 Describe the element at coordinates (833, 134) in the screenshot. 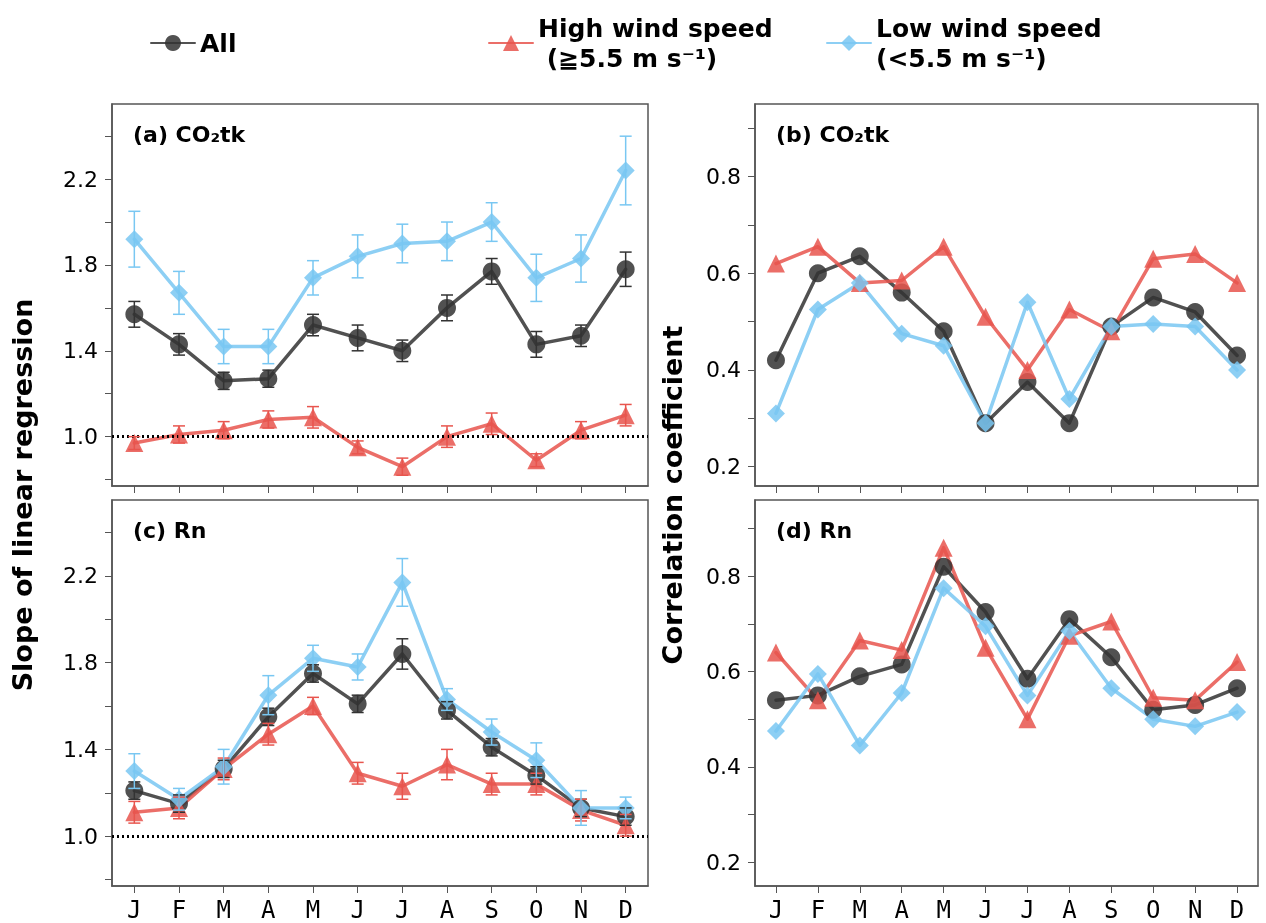

I see `text: (b) CO₂tk` at that location.